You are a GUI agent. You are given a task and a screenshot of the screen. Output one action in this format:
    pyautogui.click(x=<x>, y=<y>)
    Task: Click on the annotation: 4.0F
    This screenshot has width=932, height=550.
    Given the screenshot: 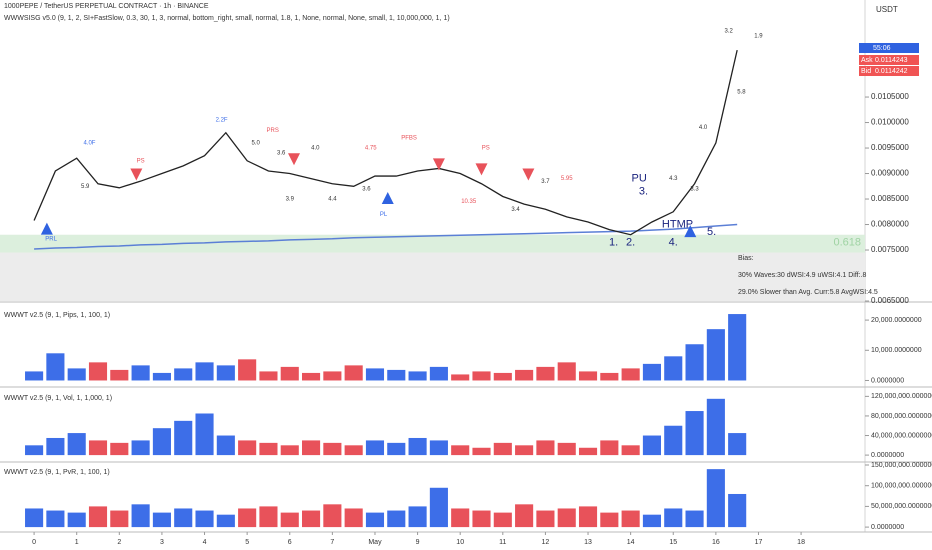 What is the action you would take?
    pyautogui.click(x=89, y=144)
    